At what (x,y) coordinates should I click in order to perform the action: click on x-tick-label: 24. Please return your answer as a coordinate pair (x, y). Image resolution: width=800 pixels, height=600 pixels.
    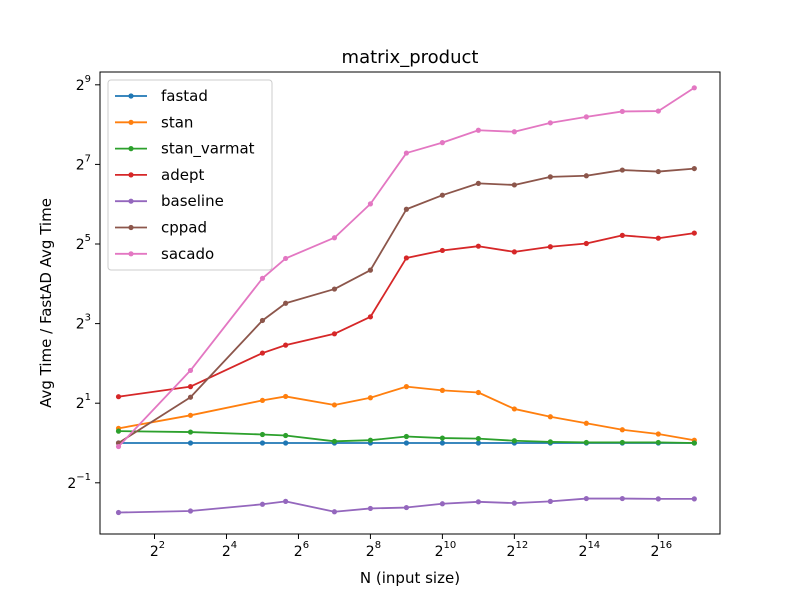
    Looking at the image, I should click on (229, 550).